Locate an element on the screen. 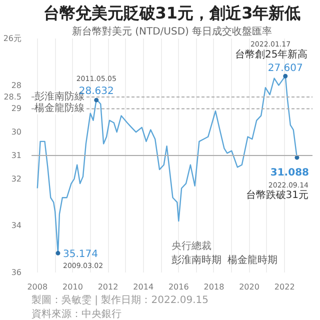 The height and width of the screenshot is (320, 320). annotation: 彭淮南時期 is located at coordinates (197, 260).